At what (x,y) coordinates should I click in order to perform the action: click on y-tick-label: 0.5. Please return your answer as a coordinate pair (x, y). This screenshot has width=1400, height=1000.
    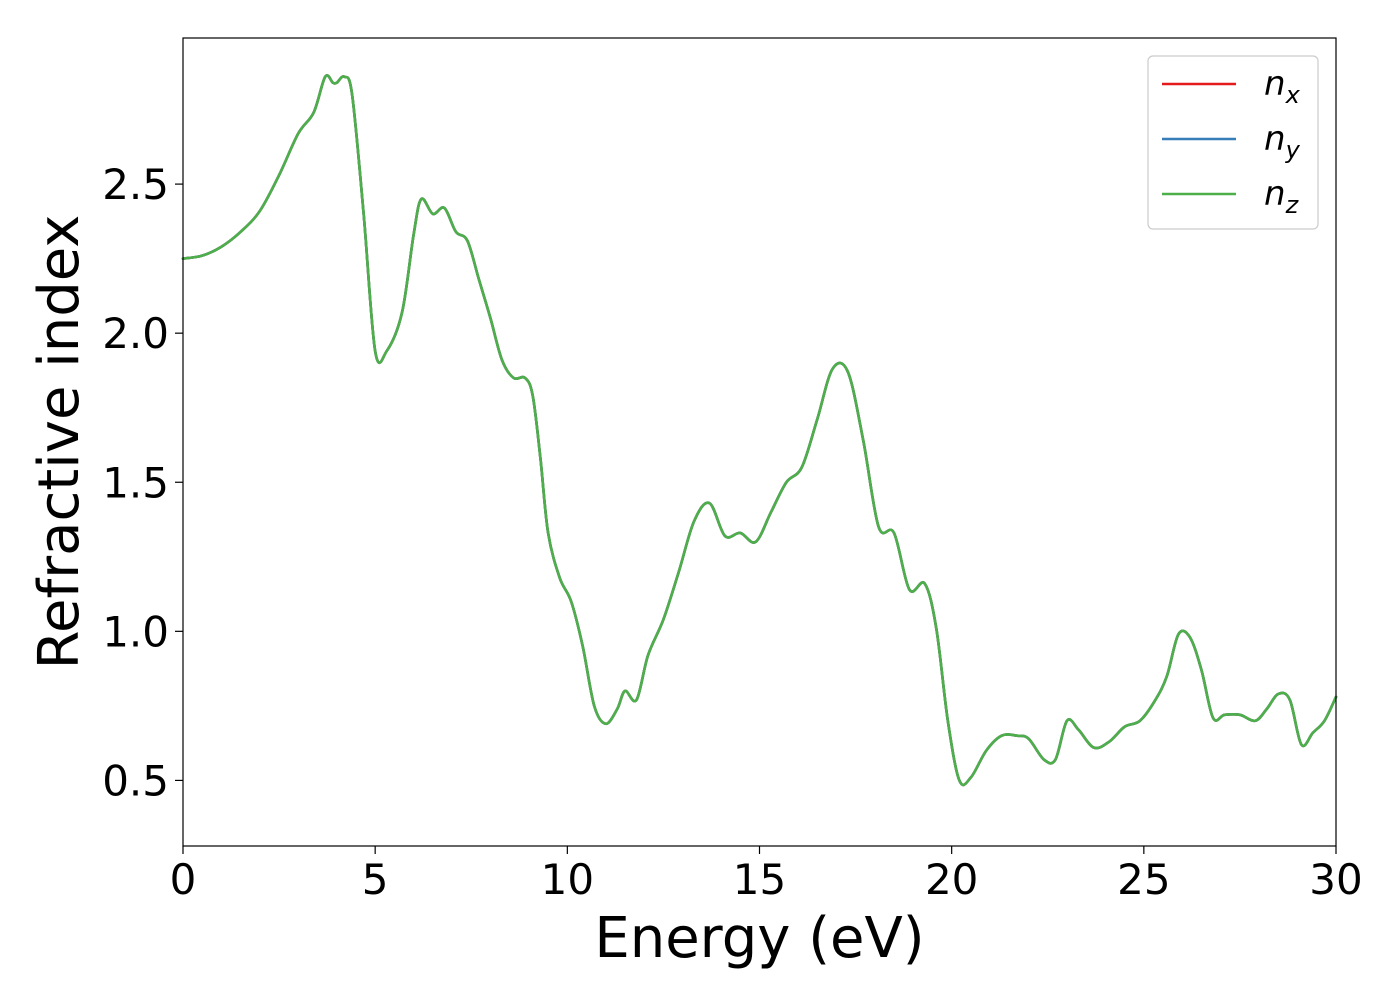
    Looking at the image, I should click on (135, 780).